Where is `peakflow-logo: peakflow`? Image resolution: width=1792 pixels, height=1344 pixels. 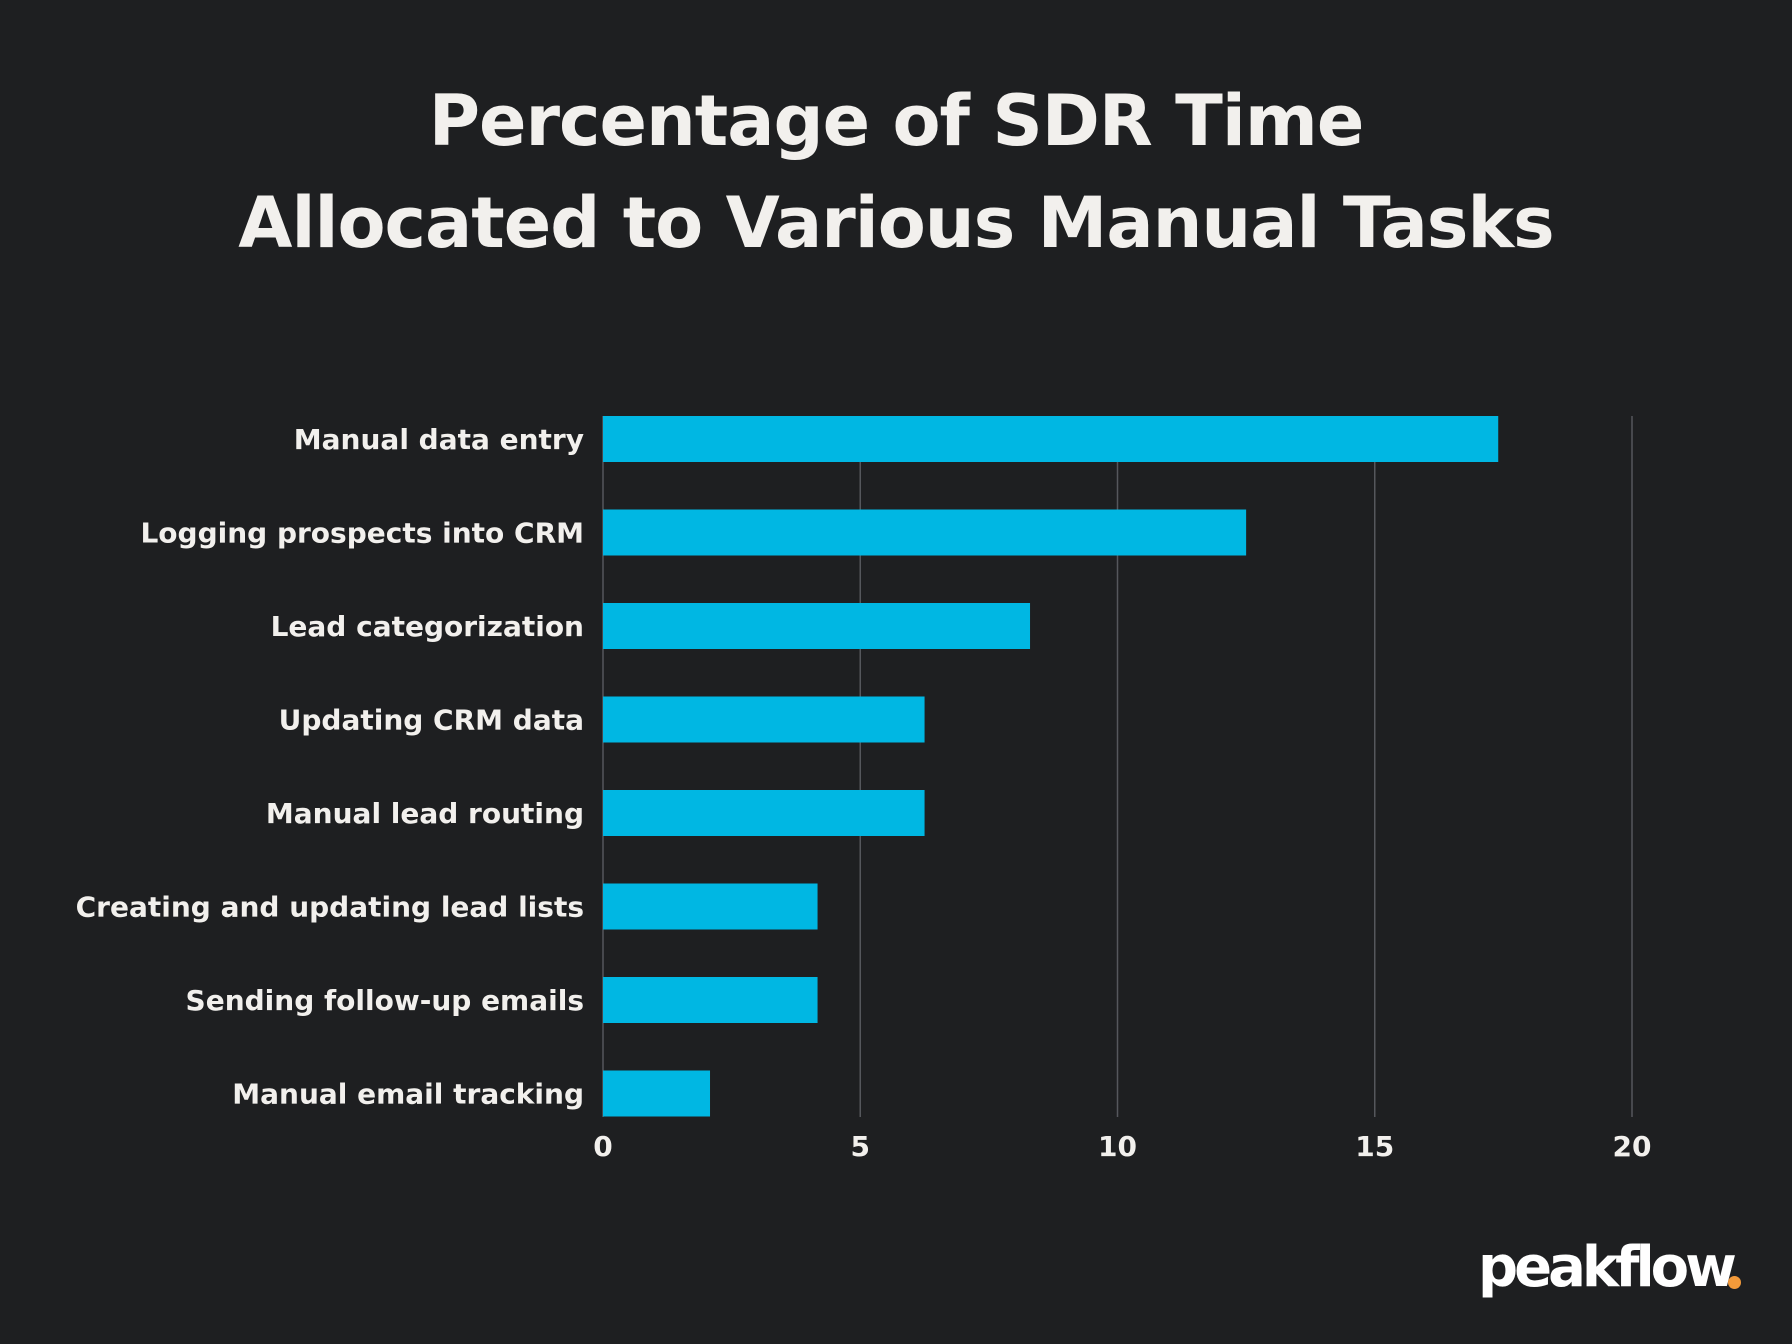 peakflow-logo: peakflow is located at coordinates (1607, 1267).